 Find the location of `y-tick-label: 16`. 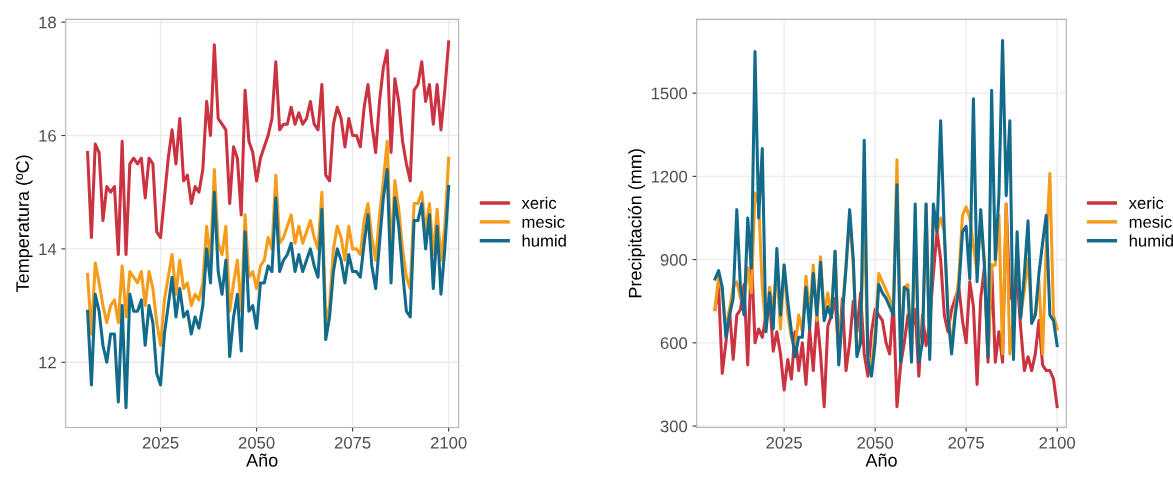

y-tick-label: 16 is located at coordinates (47, 135).